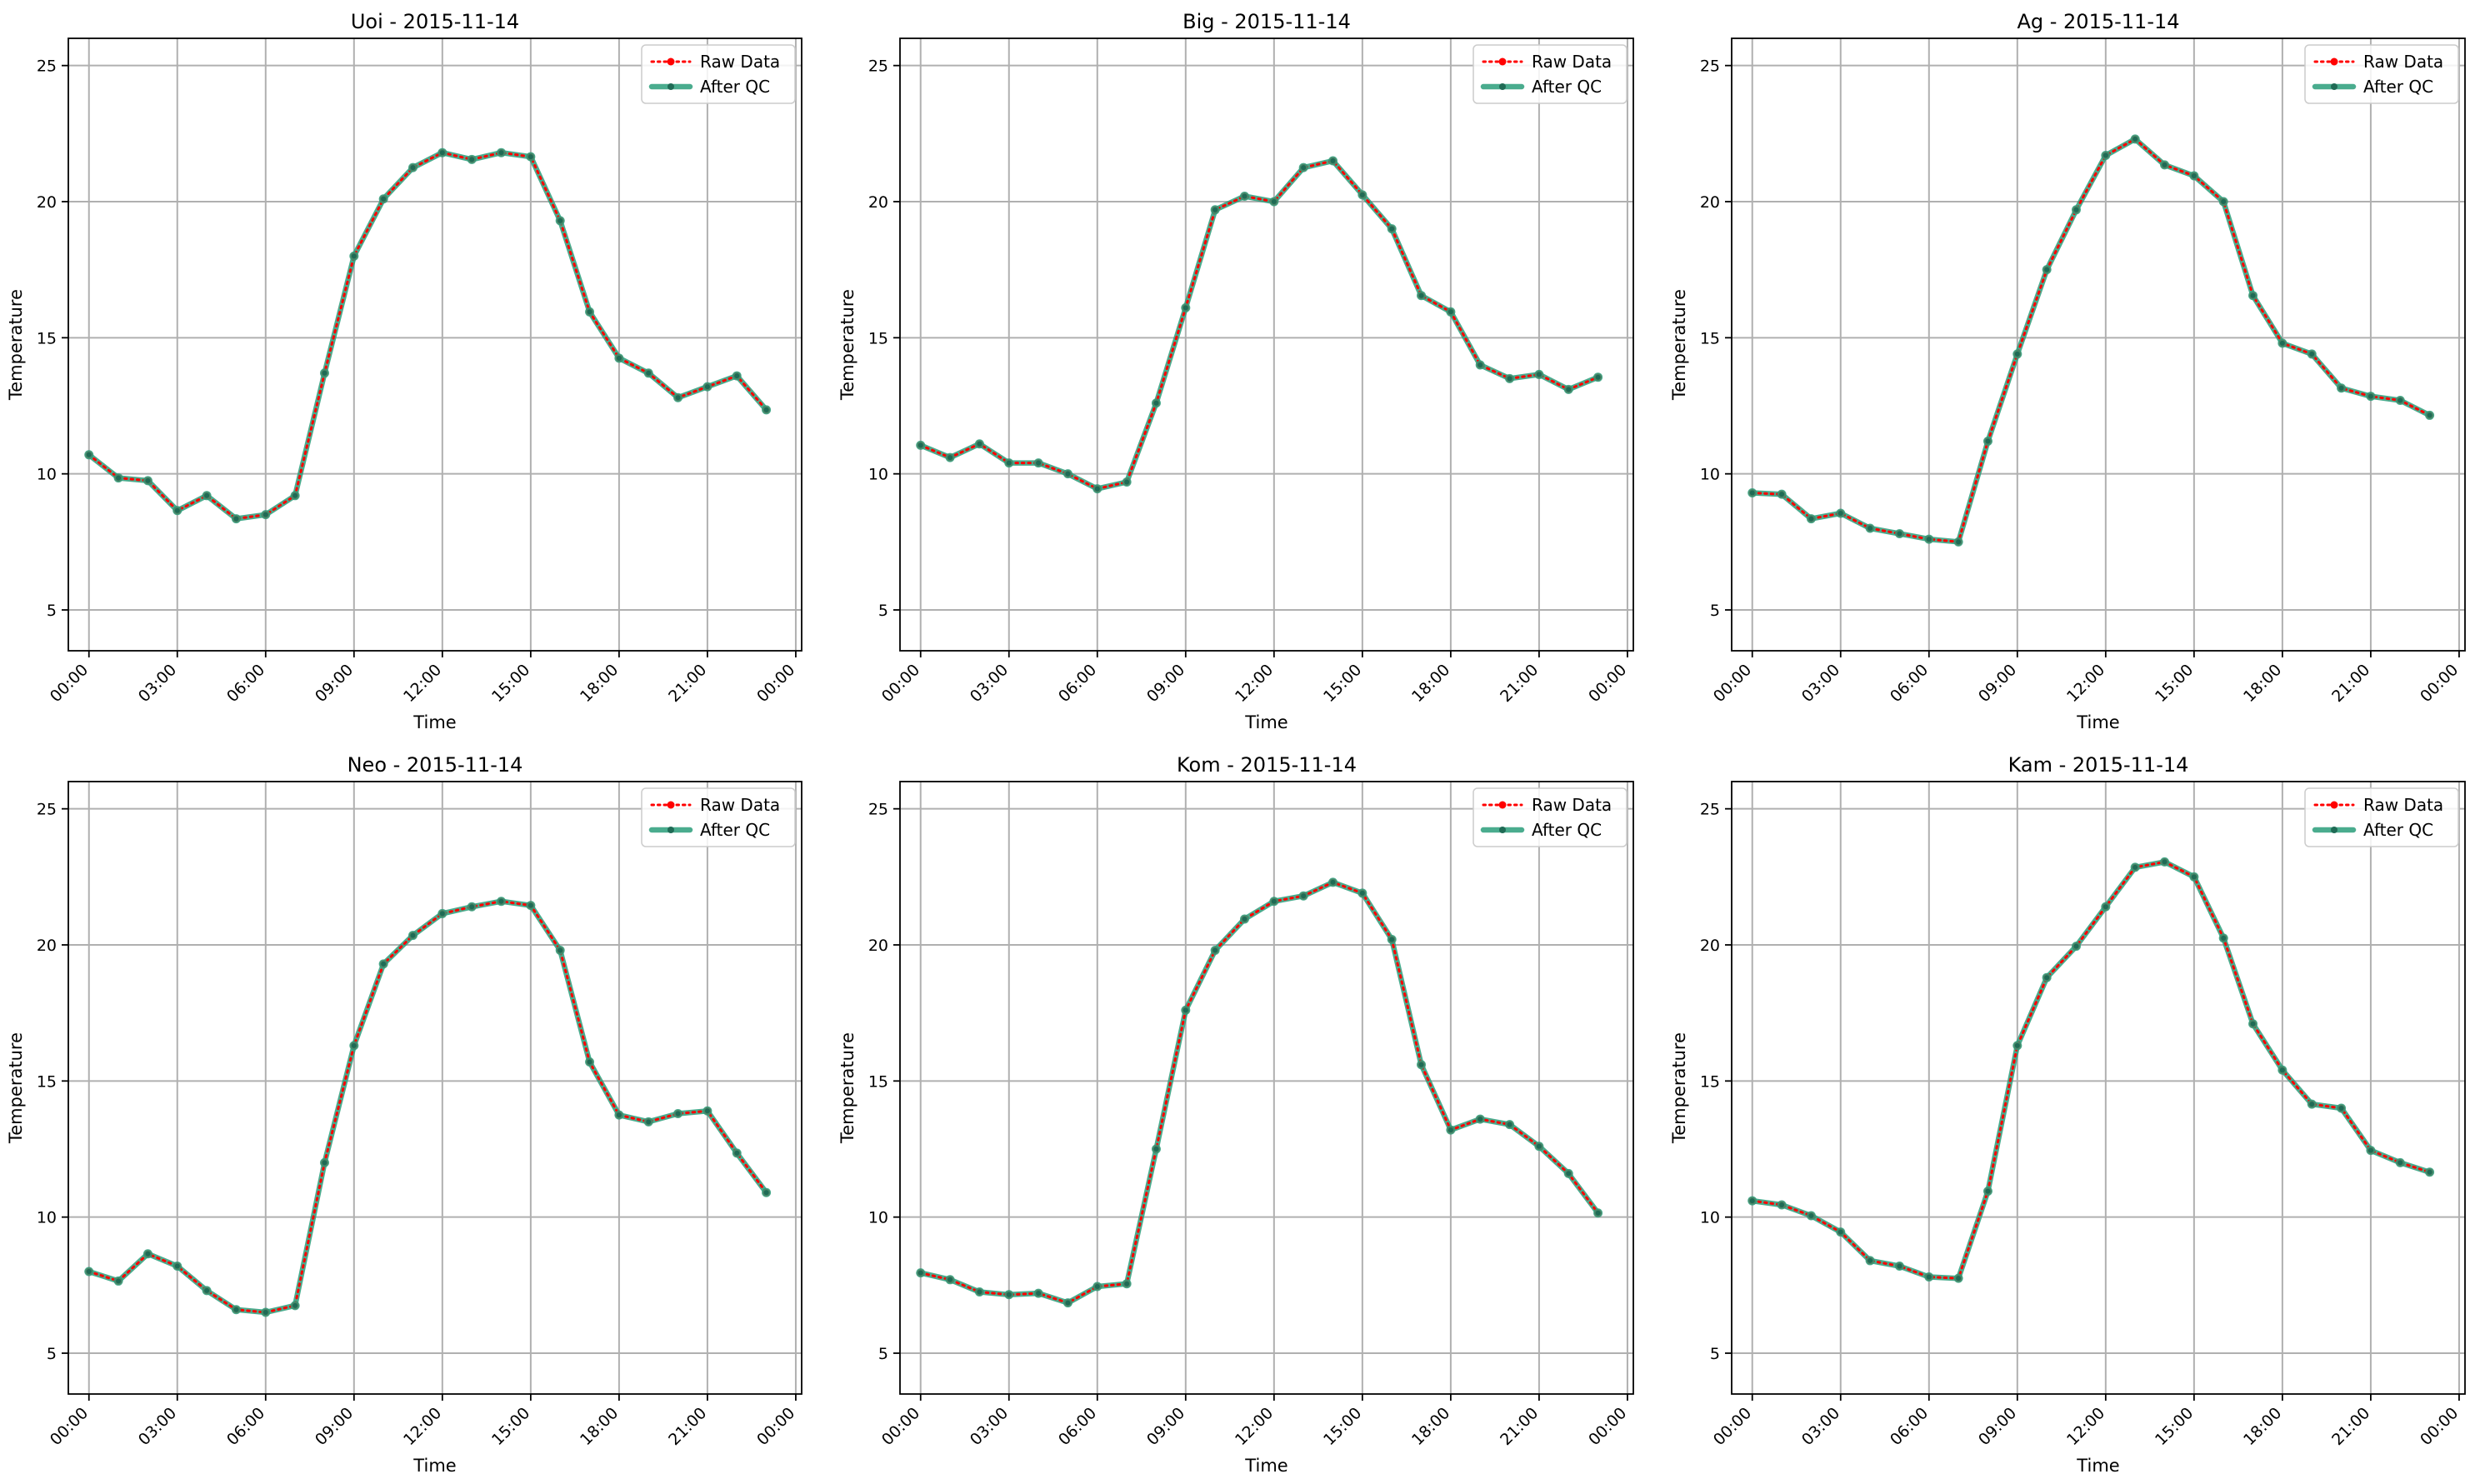  I want to click on x-tick-label: 00:00, so click(2439, 683).